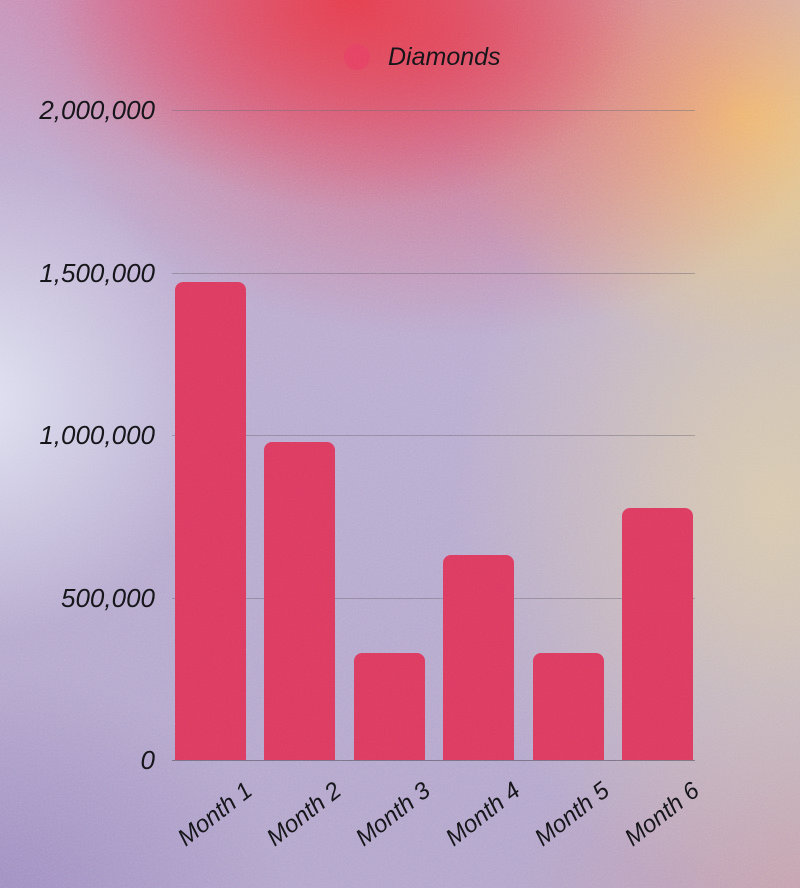 The width and height of the screenshot is (800, 888). Describe the element at coordinates (97, 272) in the screenshot. I see `y-tick-label: 1,500,000` at that location.